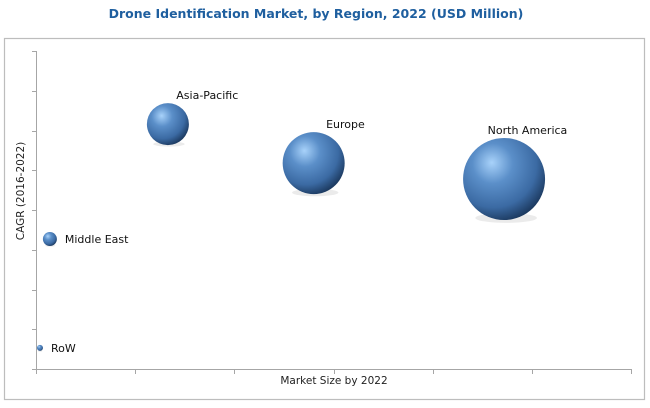  What do you see at coordinates (345, 124) in the screenshot?
I see `bubble-label: Europe` at bounding box center [345, 124].